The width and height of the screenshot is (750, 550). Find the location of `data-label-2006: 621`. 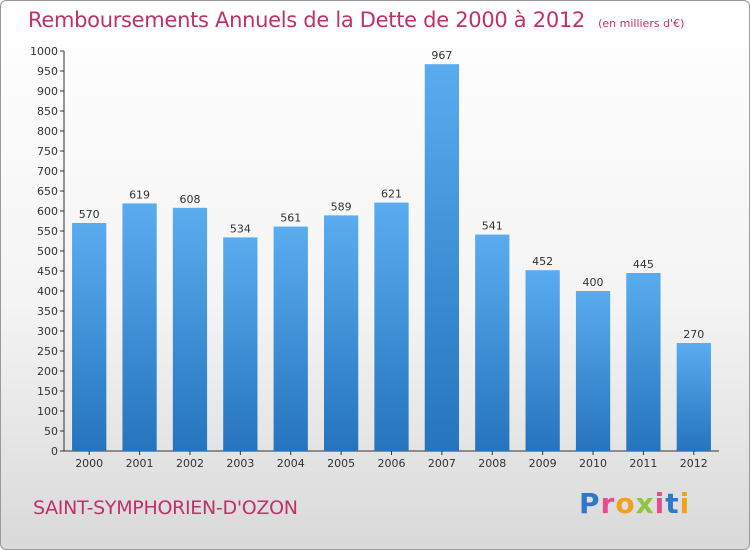

data-label-2006: 621 is located at coordinates (391, 194).